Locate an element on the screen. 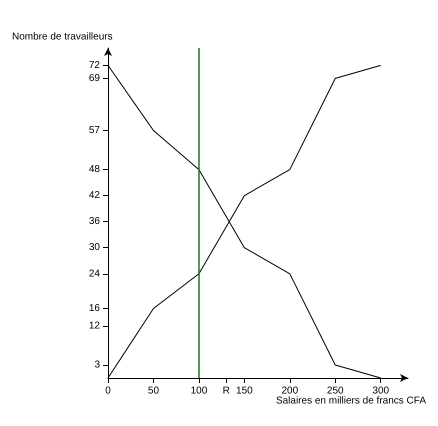  x-tick-label: R is located at coordinates (226, 391).